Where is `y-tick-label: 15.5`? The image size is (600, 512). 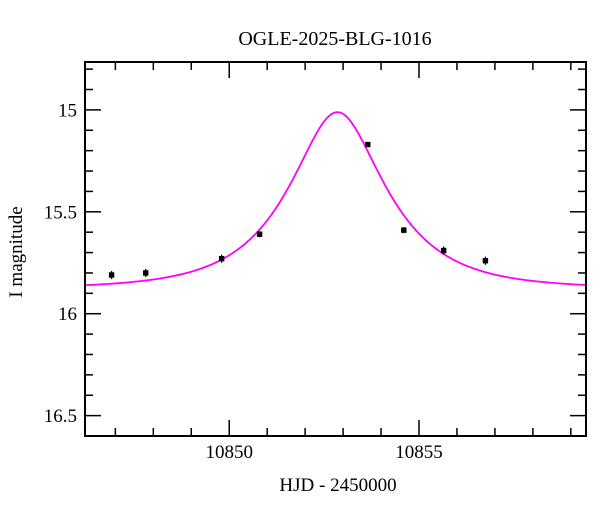 y-tick-label: 15.5 is located at coordinates (60, 212).